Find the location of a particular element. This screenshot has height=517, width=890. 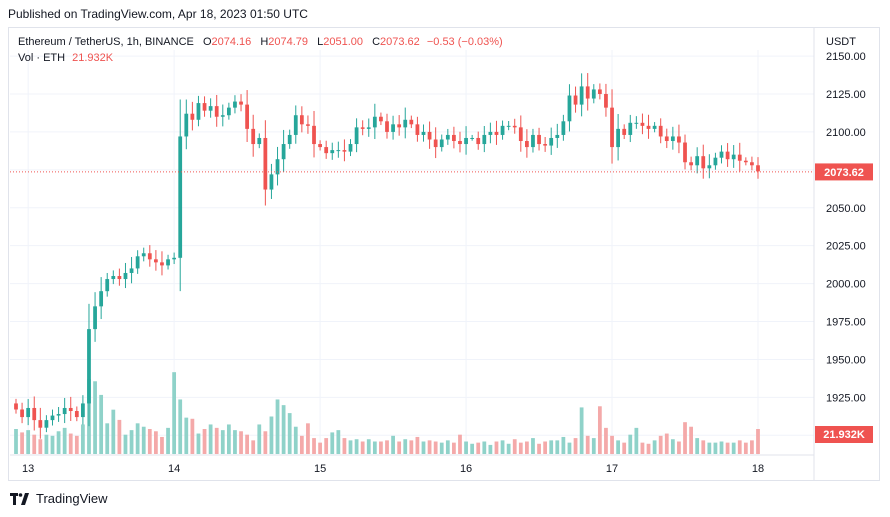

volume-value: 21.932K is located at coordinates (93, 58).